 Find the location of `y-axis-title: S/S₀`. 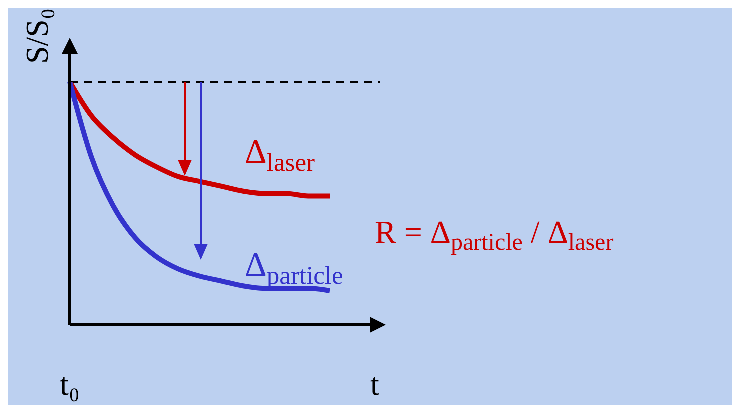

y-axis-title: S/S₀ is located at coordinates (37, 36).